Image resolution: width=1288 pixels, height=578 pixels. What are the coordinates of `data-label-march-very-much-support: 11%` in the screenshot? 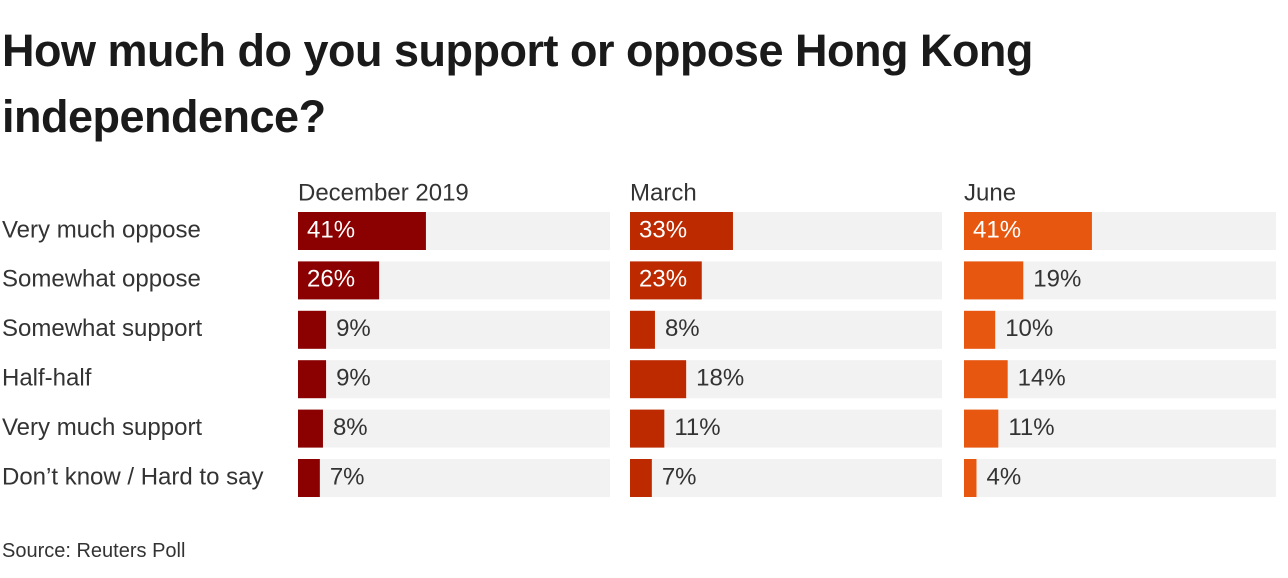 It's located at (697, 427).